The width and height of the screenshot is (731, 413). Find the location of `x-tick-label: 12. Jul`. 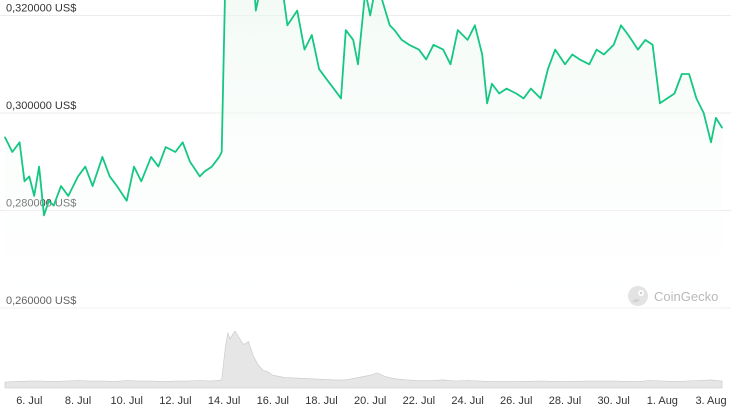

x-tick-label: 12. Jul is located at coordinates (175, 401).